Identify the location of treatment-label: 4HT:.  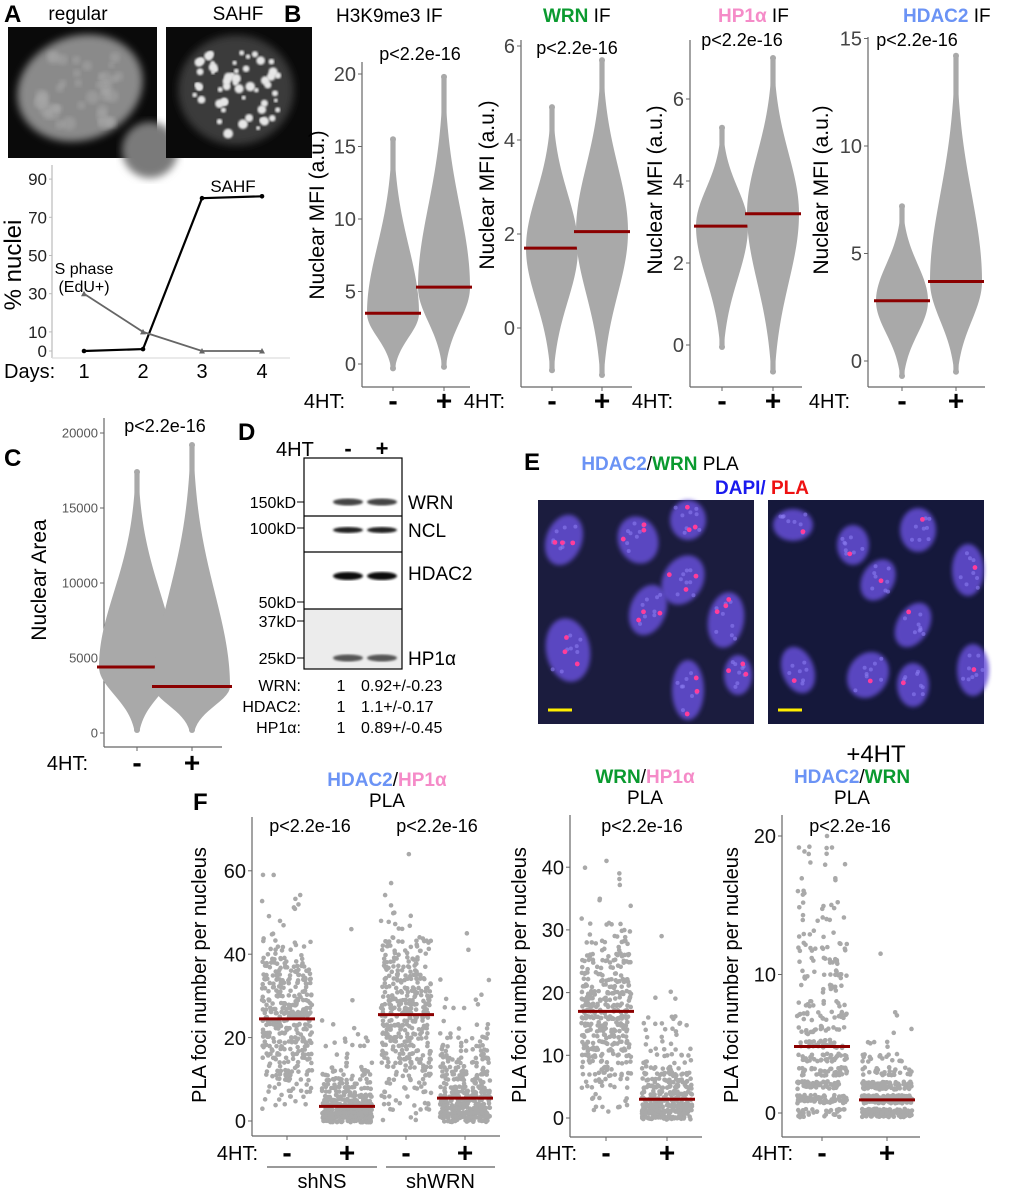
(67, 764).